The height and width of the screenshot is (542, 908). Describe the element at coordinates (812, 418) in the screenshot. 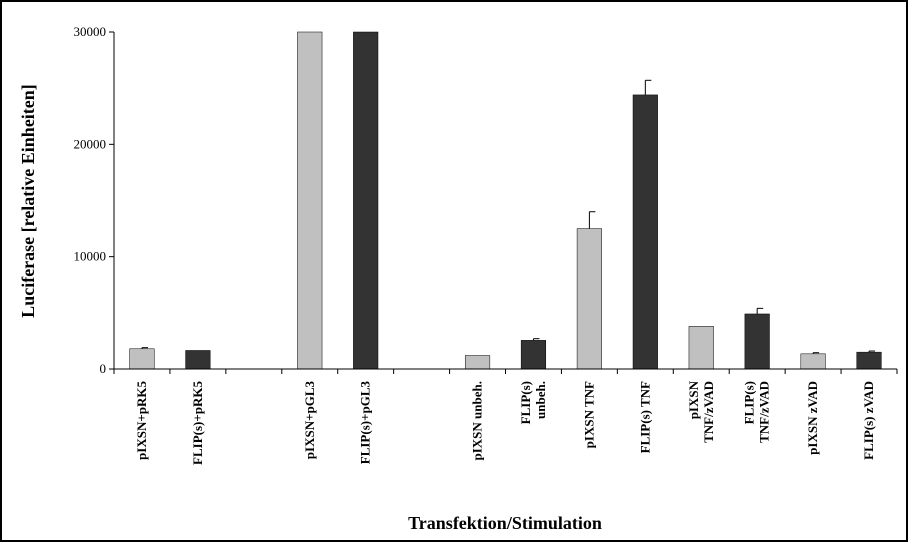

I see `category-label: pIXSN zVAD` at that location.